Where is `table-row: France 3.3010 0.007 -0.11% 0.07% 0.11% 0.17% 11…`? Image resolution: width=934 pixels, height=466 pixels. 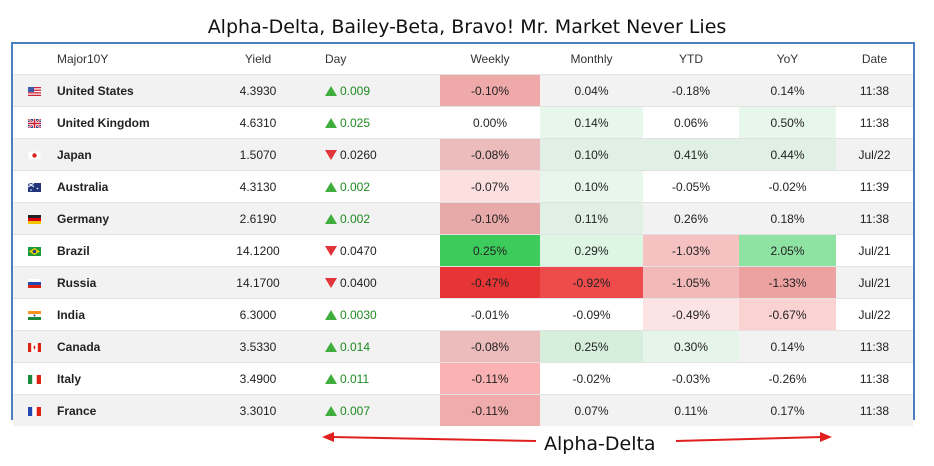 table-row: France 3.3010 0.007 -0.11% 0.07% 0.11% 0.17% 11… is located at coordinates (463, 410).